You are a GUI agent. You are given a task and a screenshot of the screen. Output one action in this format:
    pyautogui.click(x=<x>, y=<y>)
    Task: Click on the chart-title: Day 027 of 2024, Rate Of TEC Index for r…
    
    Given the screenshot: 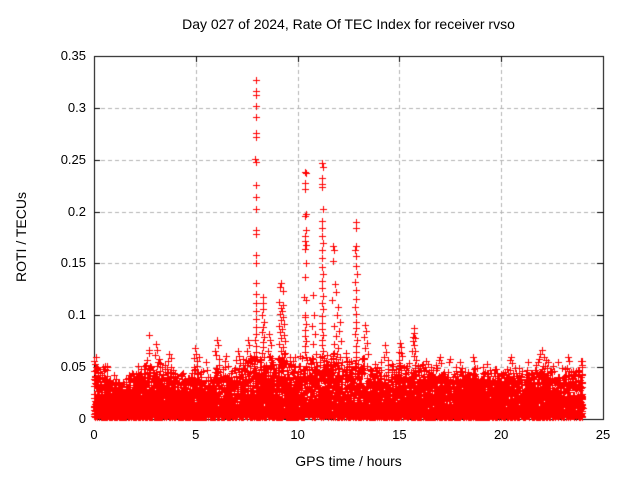 What is the action you would take?
    pyautogui.click(x=348, y=24)
    